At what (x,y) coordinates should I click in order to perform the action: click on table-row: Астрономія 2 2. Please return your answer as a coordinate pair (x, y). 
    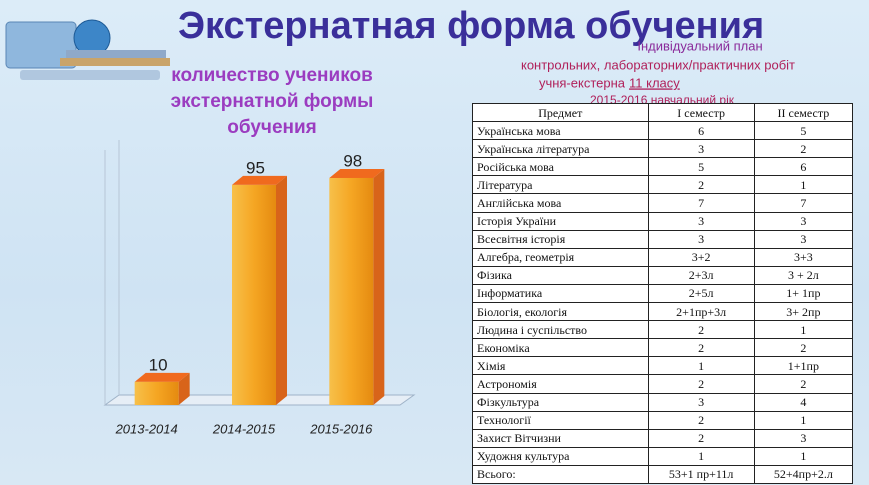
    Looking at the image, I should click on (663, 384).